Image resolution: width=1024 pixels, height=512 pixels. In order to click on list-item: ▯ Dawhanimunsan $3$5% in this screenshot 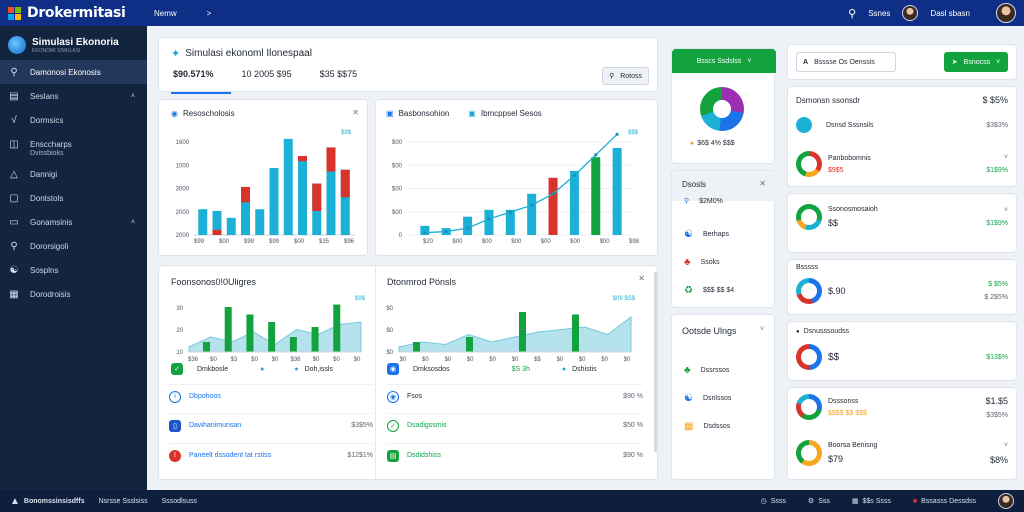, I will do `click(271, 425)`.